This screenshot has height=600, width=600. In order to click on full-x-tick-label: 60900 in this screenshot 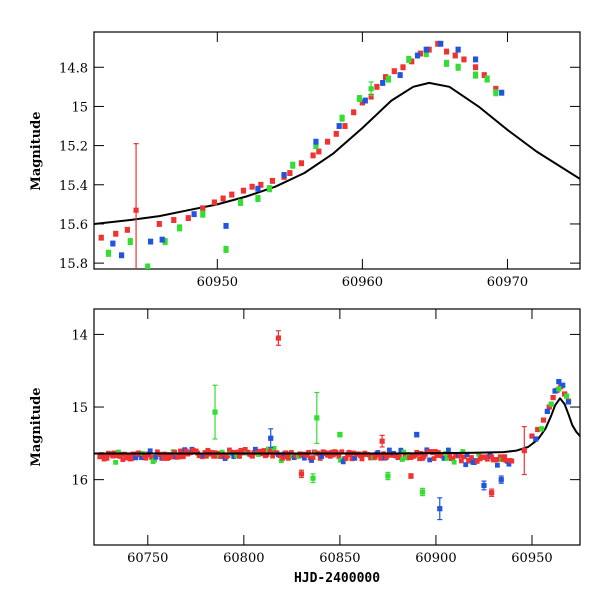, I will do `click(435, 558)`.